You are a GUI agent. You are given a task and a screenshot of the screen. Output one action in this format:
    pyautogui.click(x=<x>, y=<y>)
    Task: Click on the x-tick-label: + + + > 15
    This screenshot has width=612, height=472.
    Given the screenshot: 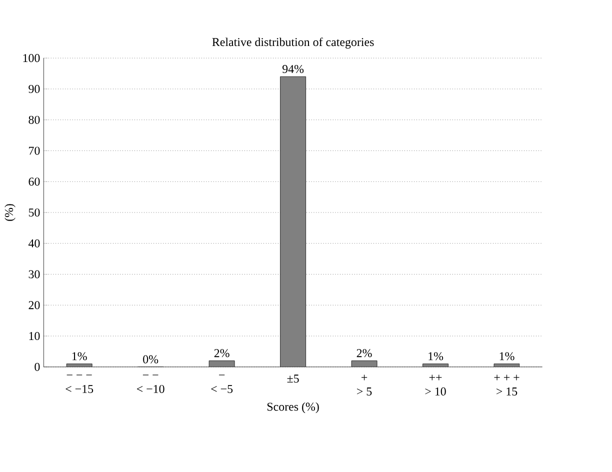 What is the action you would take?
    pyautogui.click(x=507, y=385)
    